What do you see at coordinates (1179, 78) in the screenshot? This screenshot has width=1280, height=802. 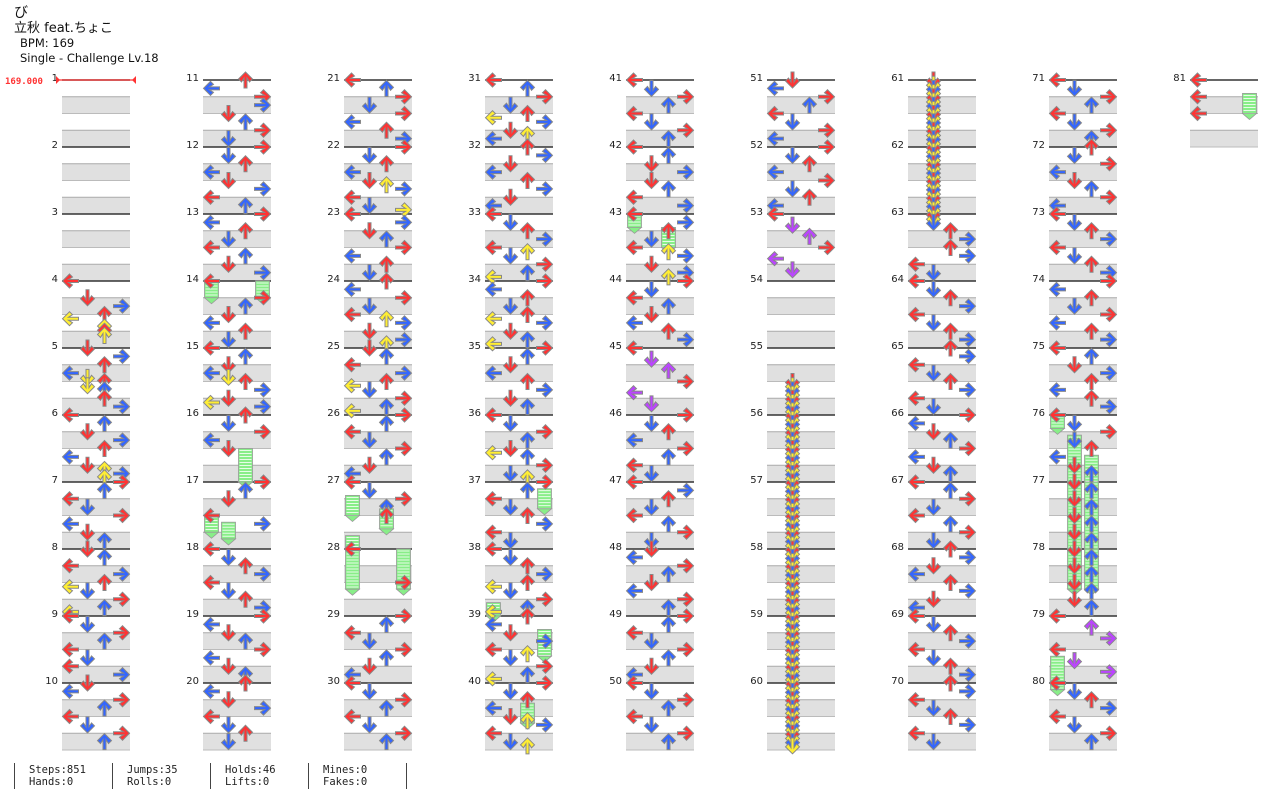 I see `measure-number: 81` at bounding box center [1179, 78].